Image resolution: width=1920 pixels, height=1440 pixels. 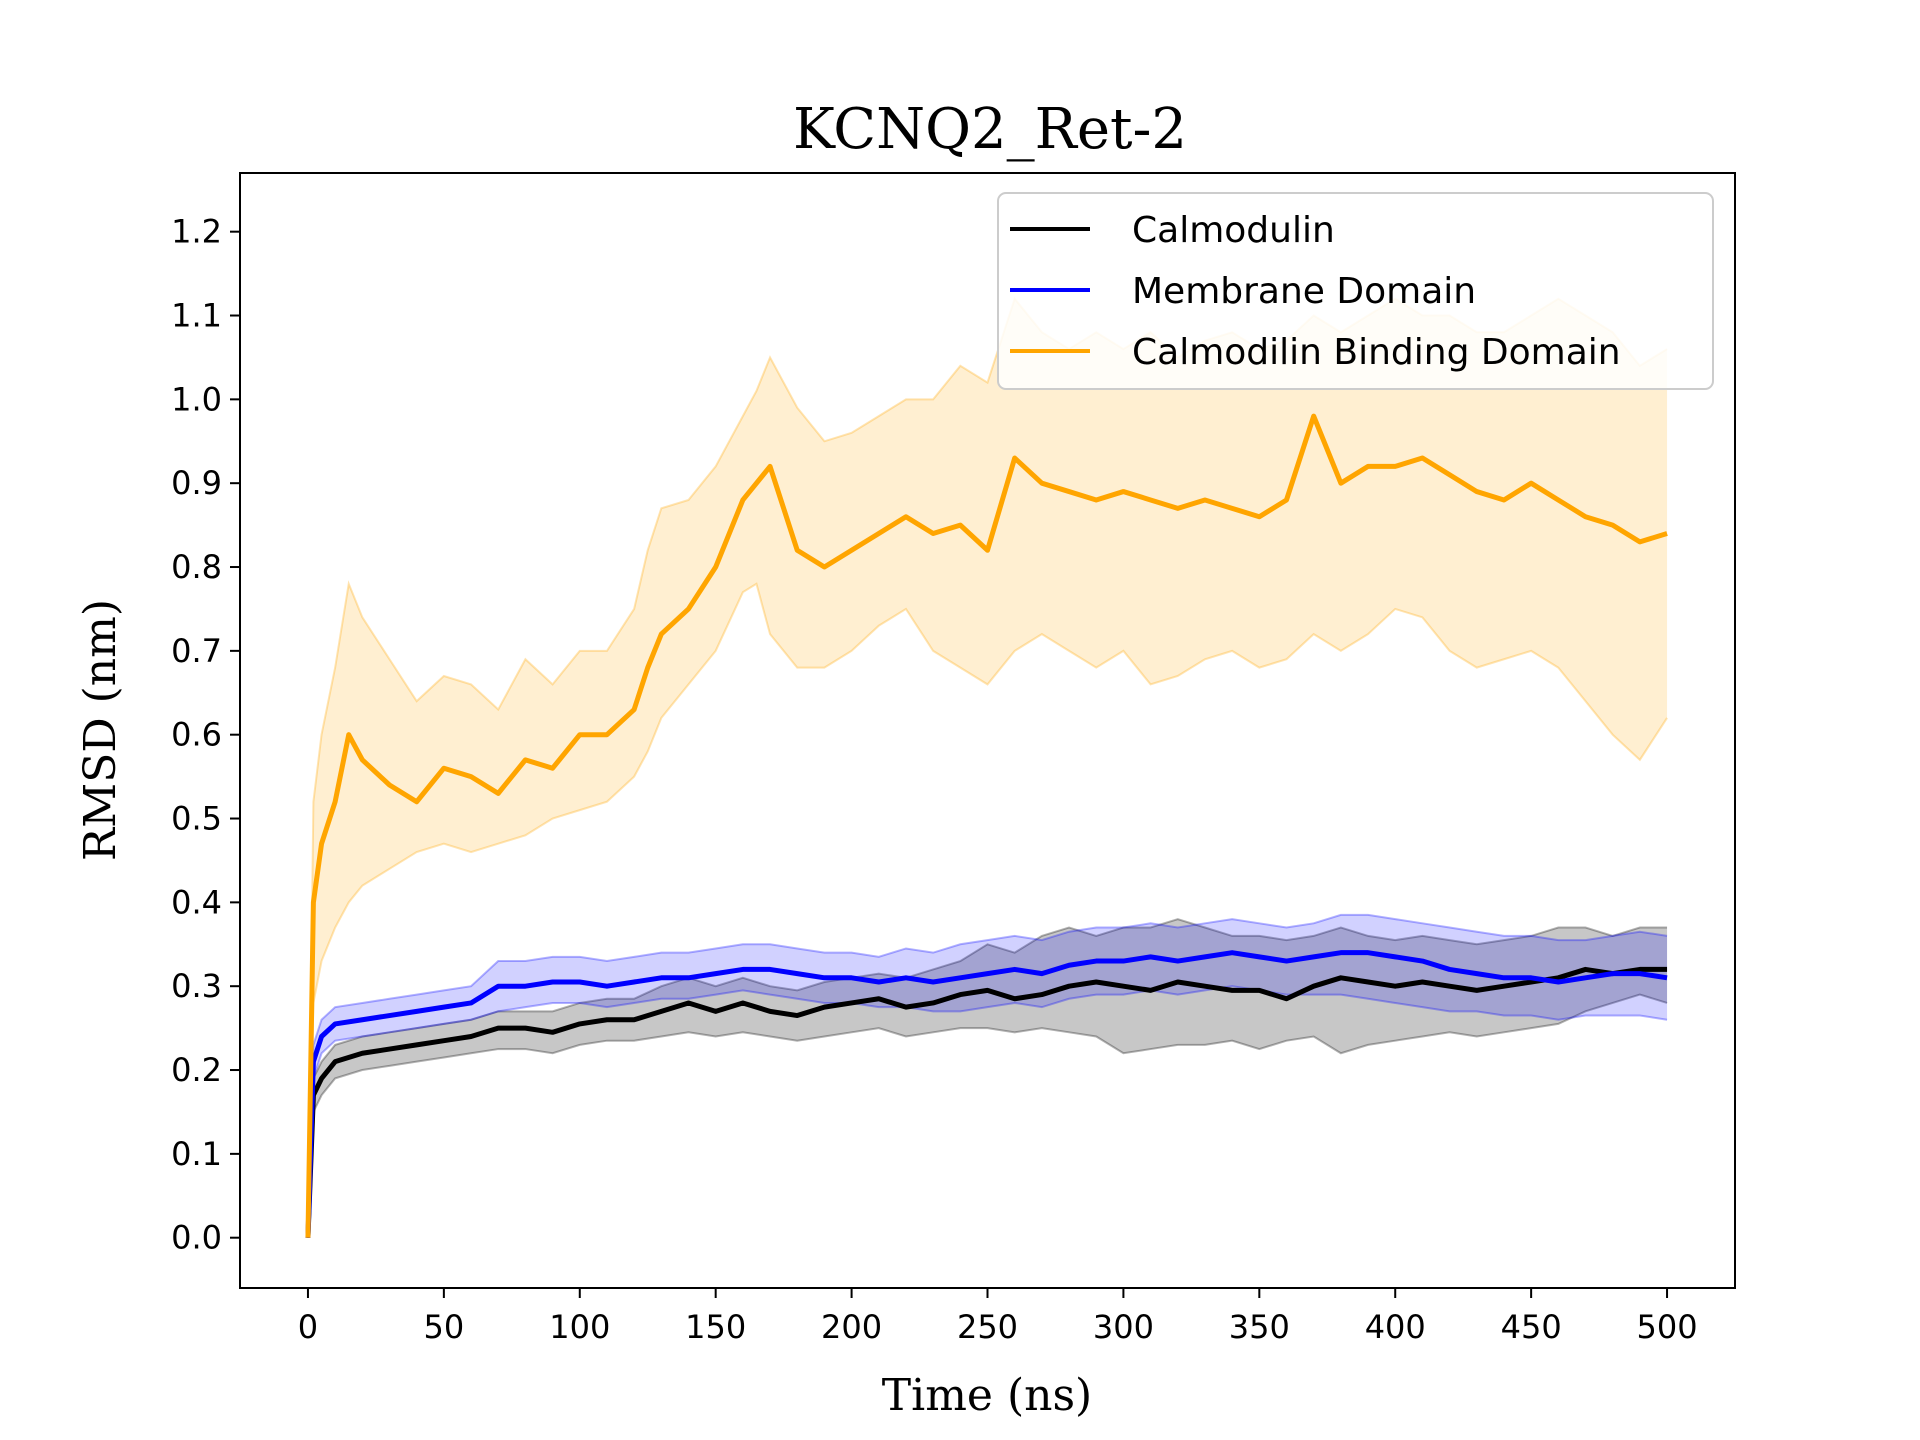 I want to click on x-axis-label: Time (ns), so click(x=987, y=1395).